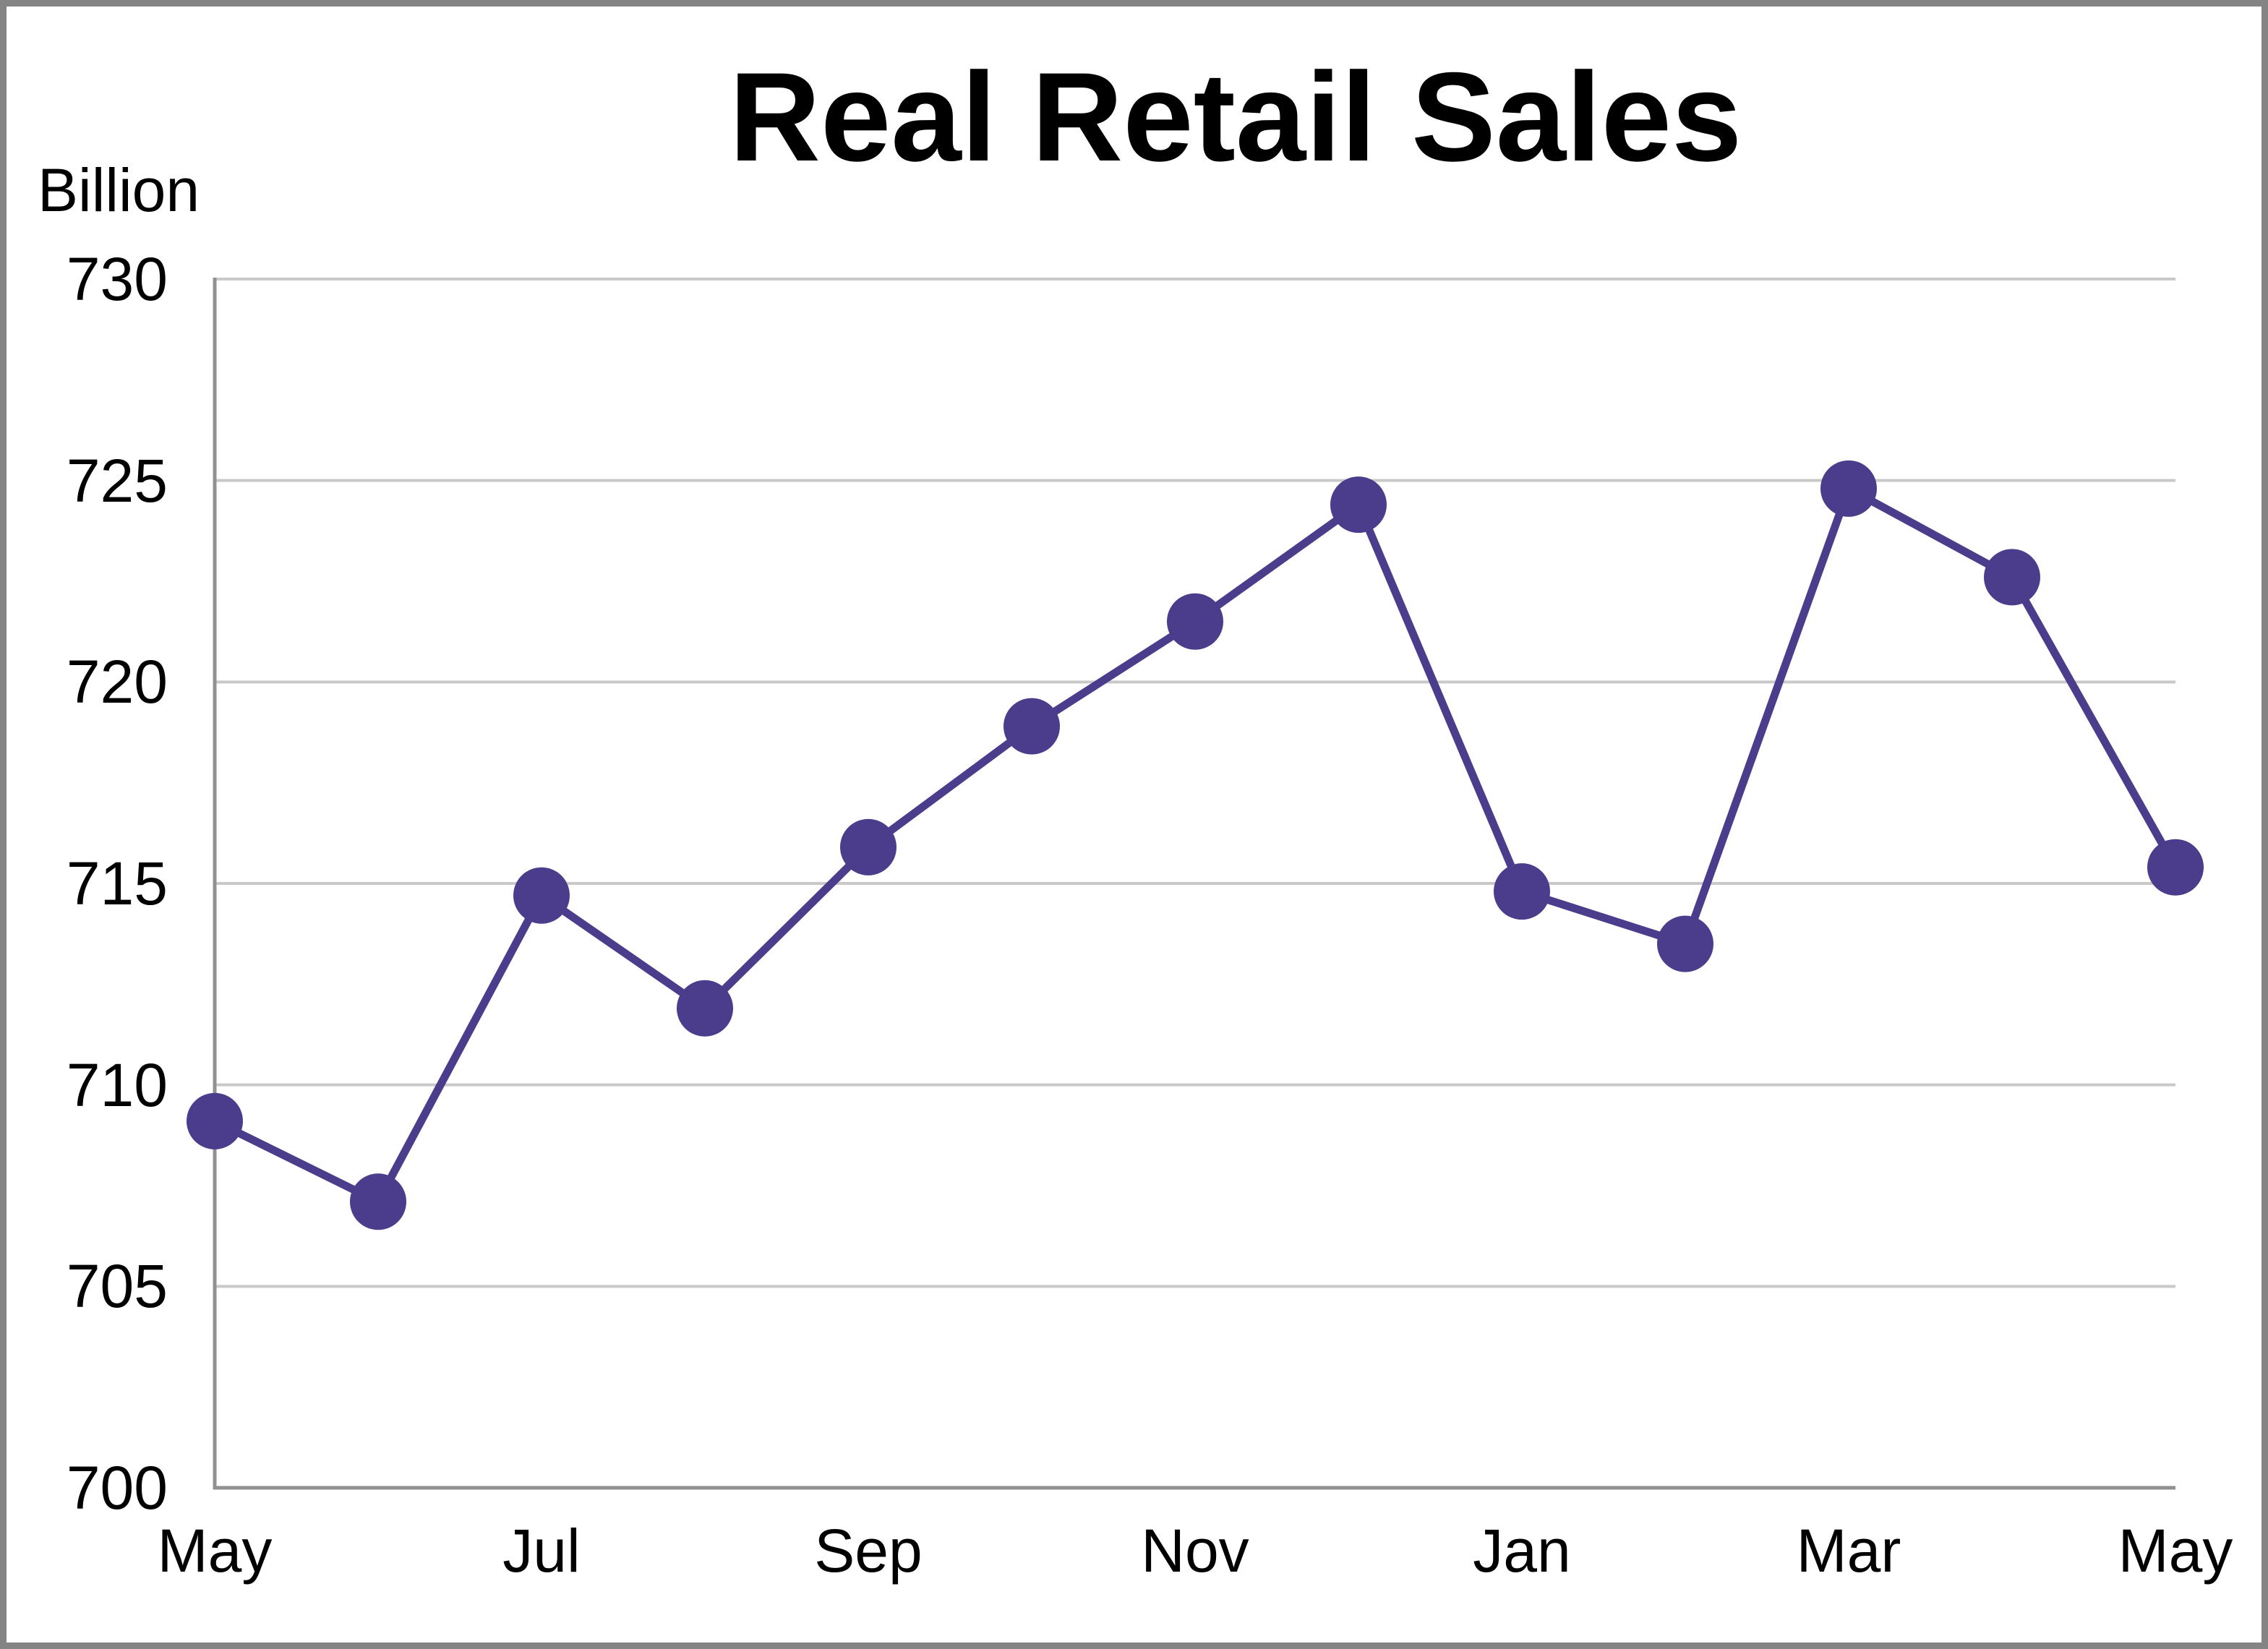  I want to click on x-tick-label-Nov-6: Nov, so click(1195, 1551).